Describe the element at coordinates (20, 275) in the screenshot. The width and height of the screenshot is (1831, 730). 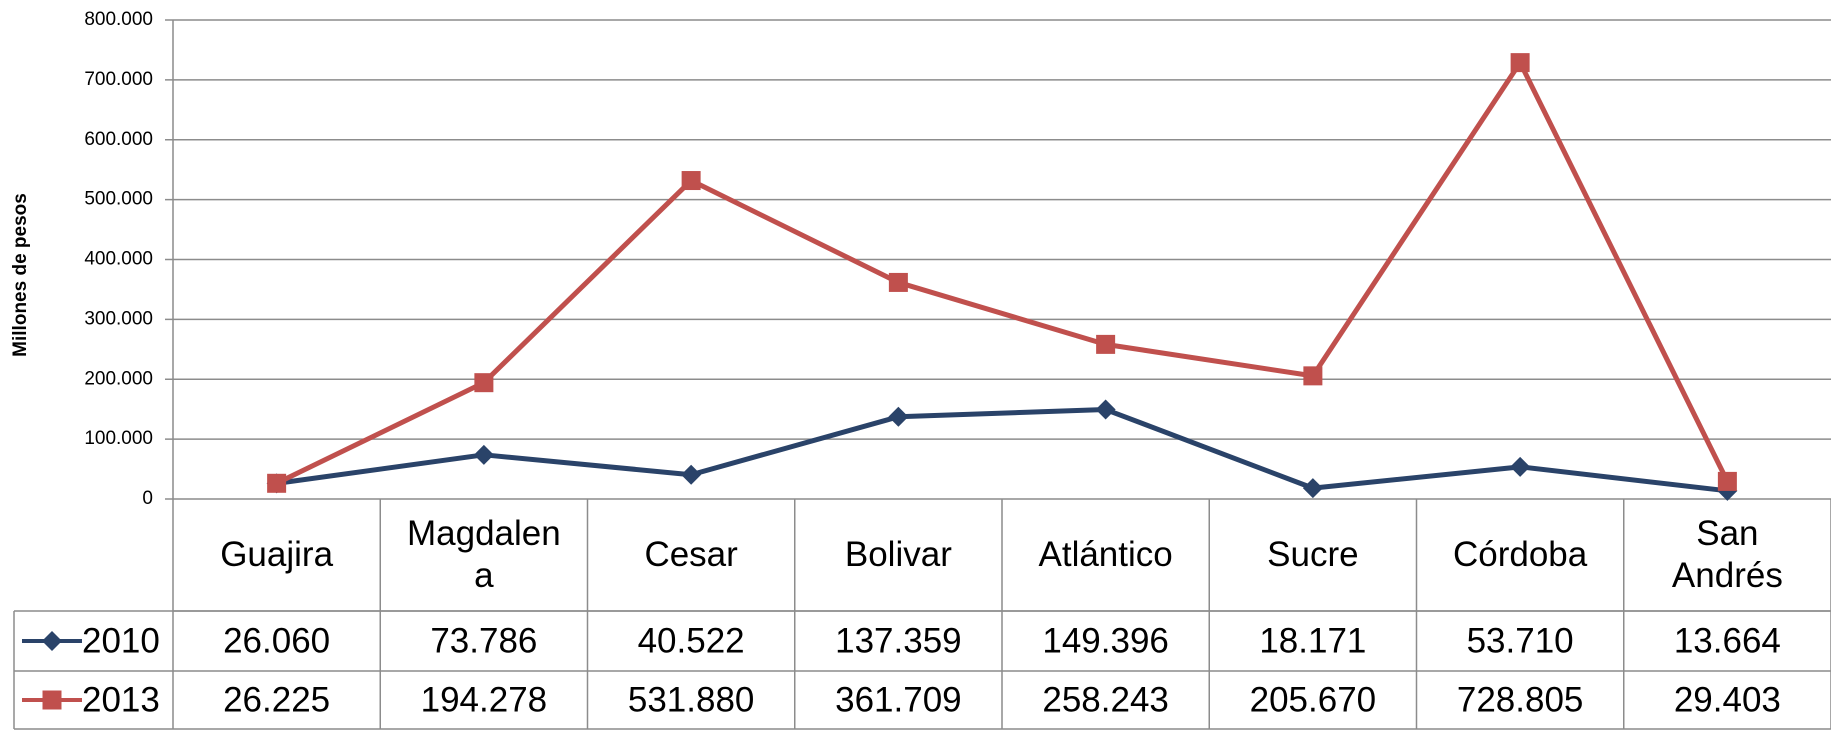
I see `y-axis-label: Millones de pesos` at that location.